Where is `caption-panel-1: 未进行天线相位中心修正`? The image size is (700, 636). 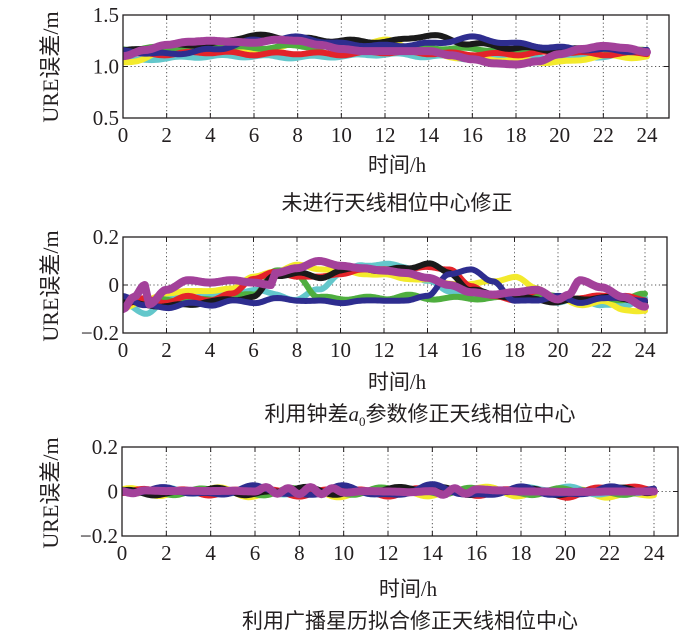
caption-panel-1: 未进行天线相位中心修正 is located at coordinates (397, 203).